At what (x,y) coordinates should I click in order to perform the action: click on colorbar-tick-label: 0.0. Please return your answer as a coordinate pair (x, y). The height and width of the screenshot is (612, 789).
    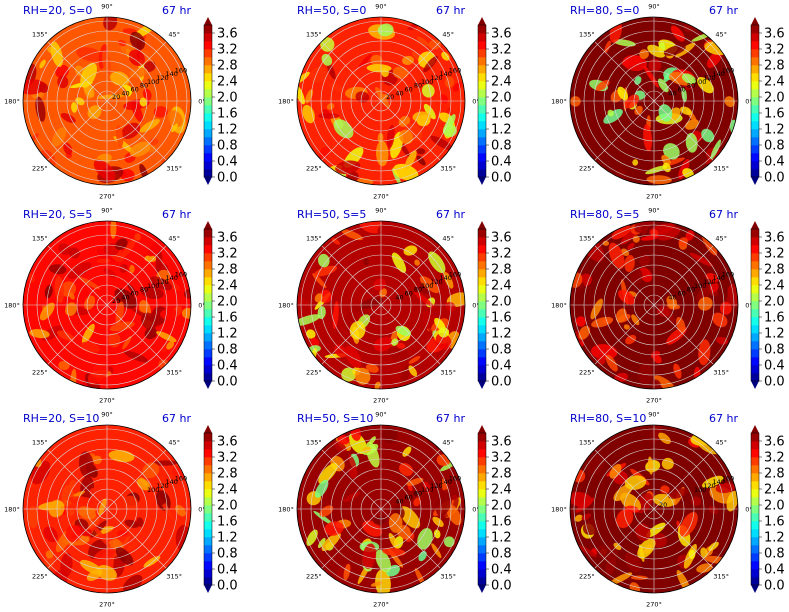
    Looking at the image, I should click on (227, 586).